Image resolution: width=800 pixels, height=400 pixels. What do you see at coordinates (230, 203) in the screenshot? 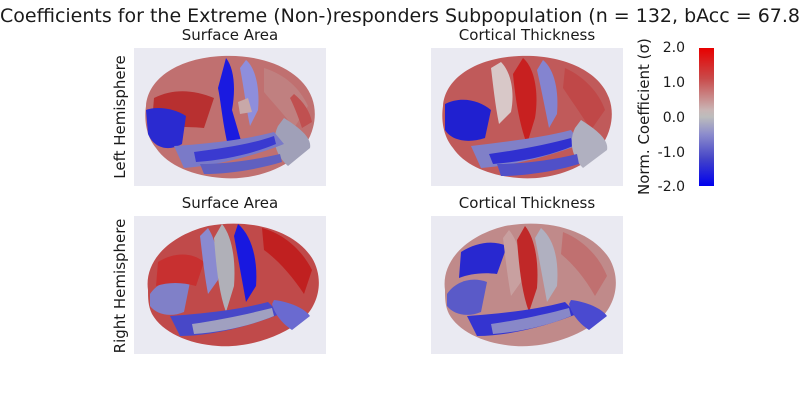
I see `panel-title-rh-sa: Surface Area` at bounding box center [230, 203].